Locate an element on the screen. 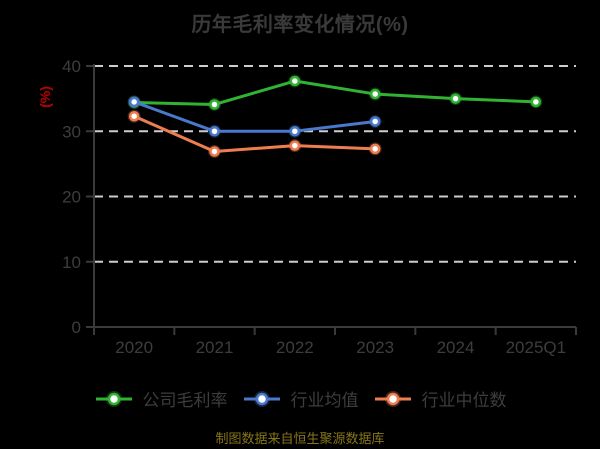  y-axis: 0 10 20 30 40 is located at coordinates (78, 197).